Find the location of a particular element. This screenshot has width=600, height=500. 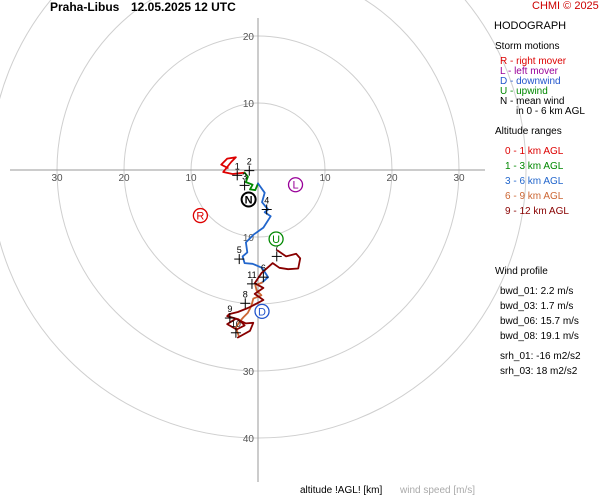

storm-marker-d is located at coordinates (262, 311).